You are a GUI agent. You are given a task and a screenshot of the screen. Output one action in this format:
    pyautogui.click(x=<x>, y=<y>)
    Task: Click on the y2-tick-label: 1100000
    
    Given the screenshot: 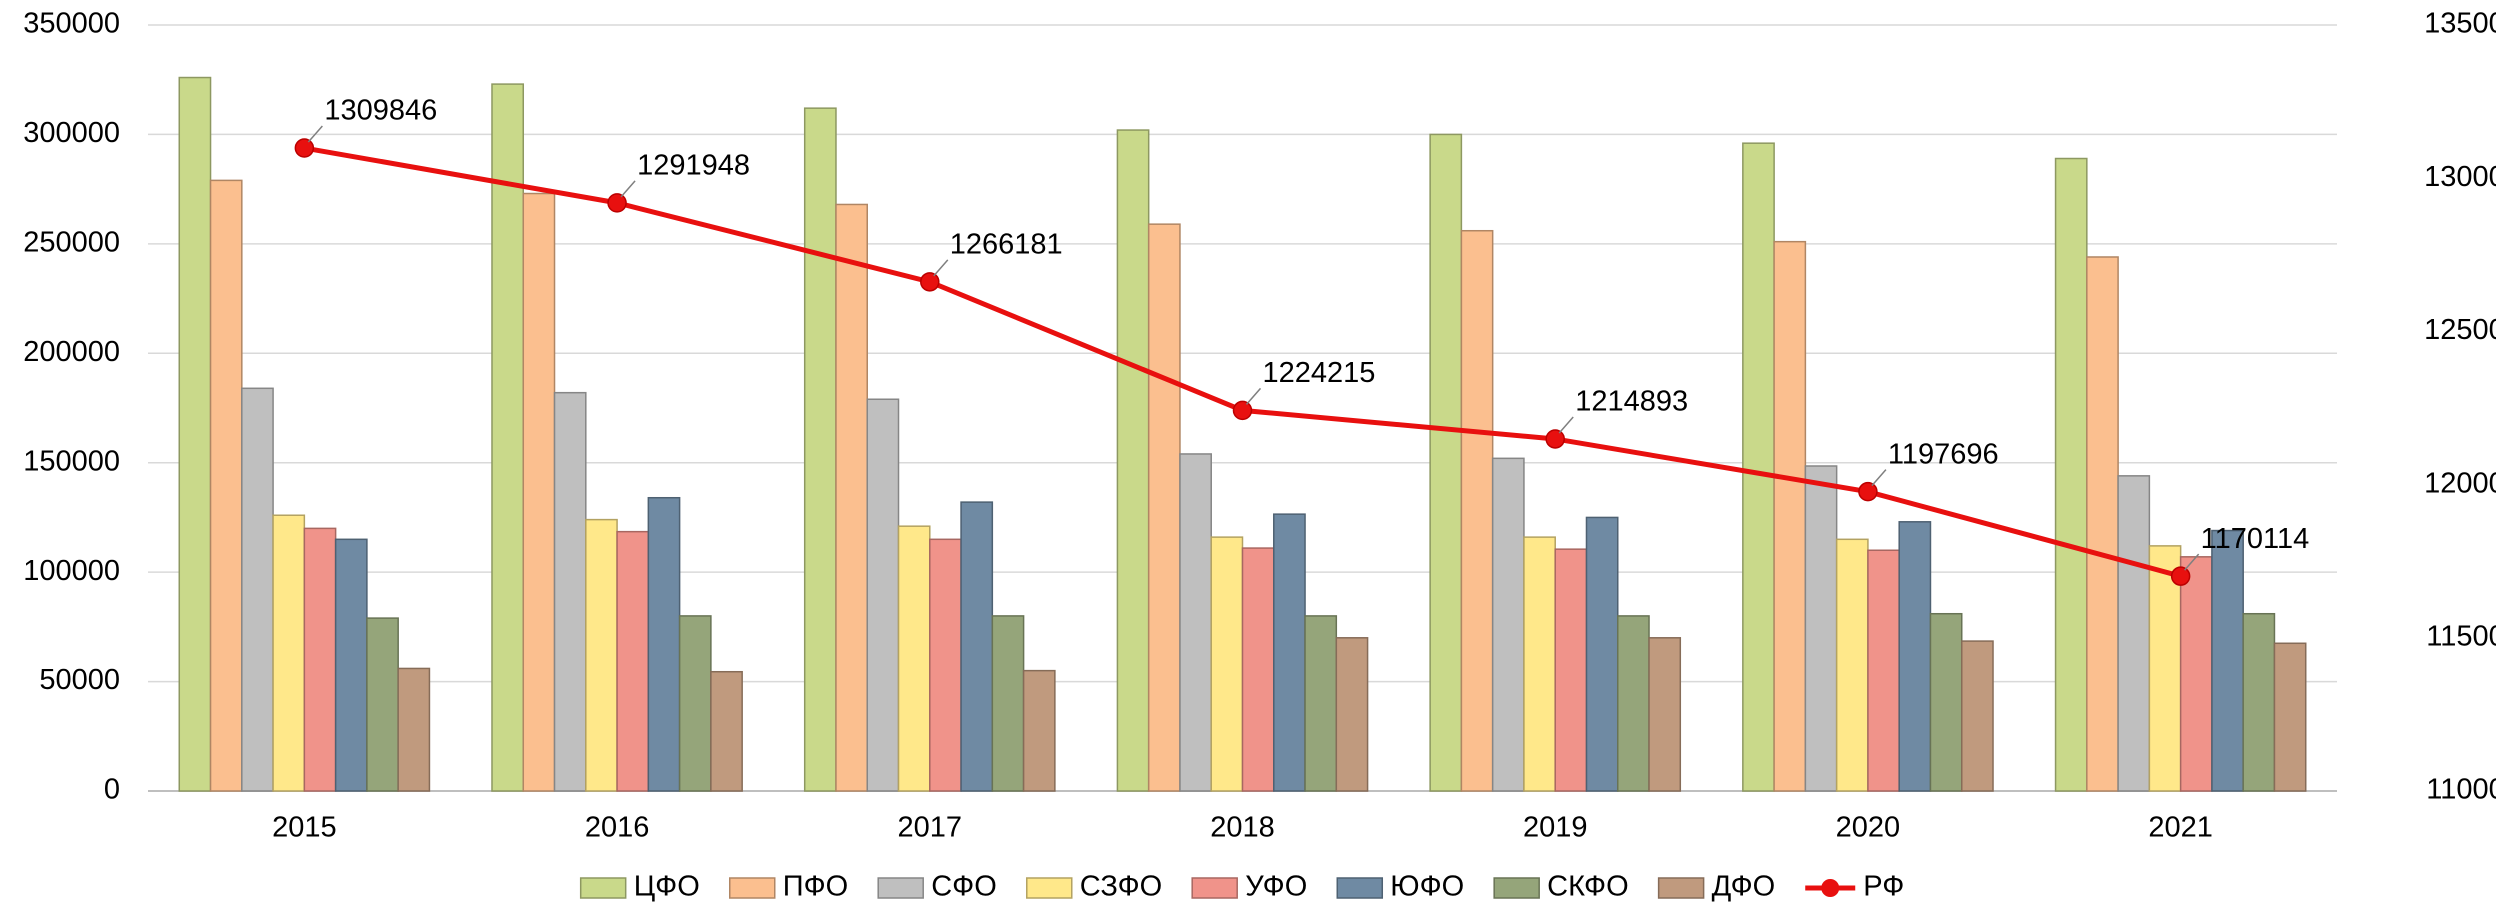 What is the action you would take?
    pyautogui.click(x=2461, y=790)
    